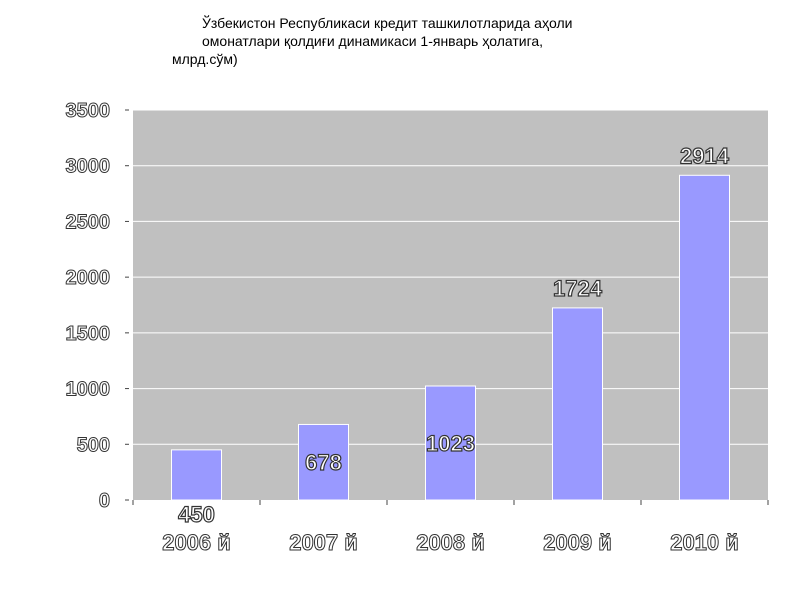 The width and height of the screenshot is (800, 600). What do you see at coordinates (323, 542) in the screenshot?
I see `x-tick-label: 2007 й` at bounding box center [323, 542].